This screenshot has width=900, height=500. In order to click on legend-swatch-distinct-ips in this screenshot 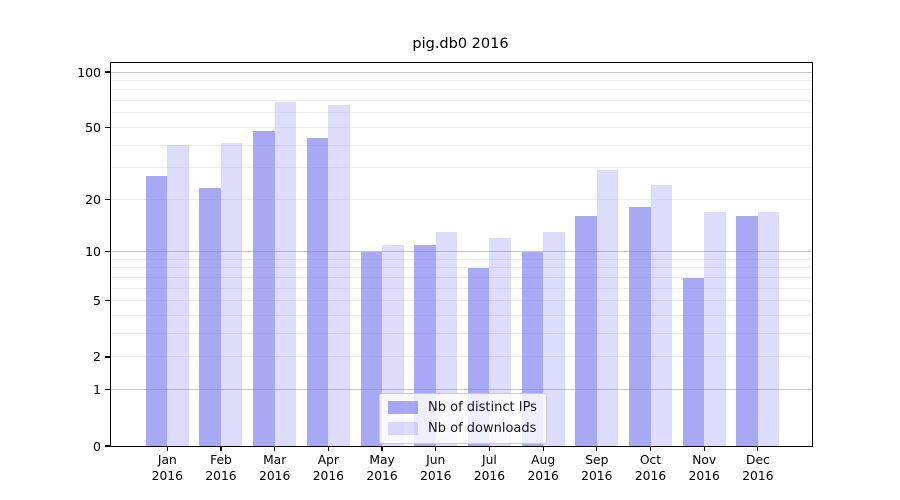, I will do `click(403, 407)`.